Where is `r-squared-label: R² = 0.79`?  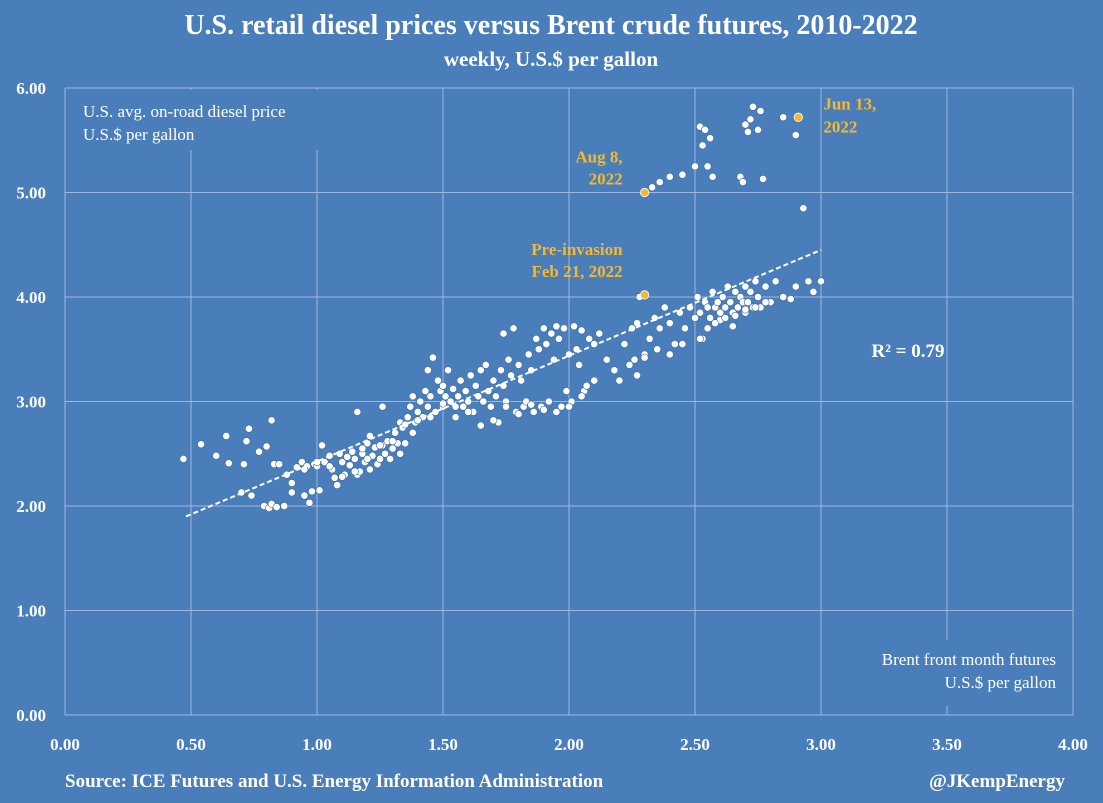 r-squared-label: R² = 0.79 is located at coordinates (908, 351).